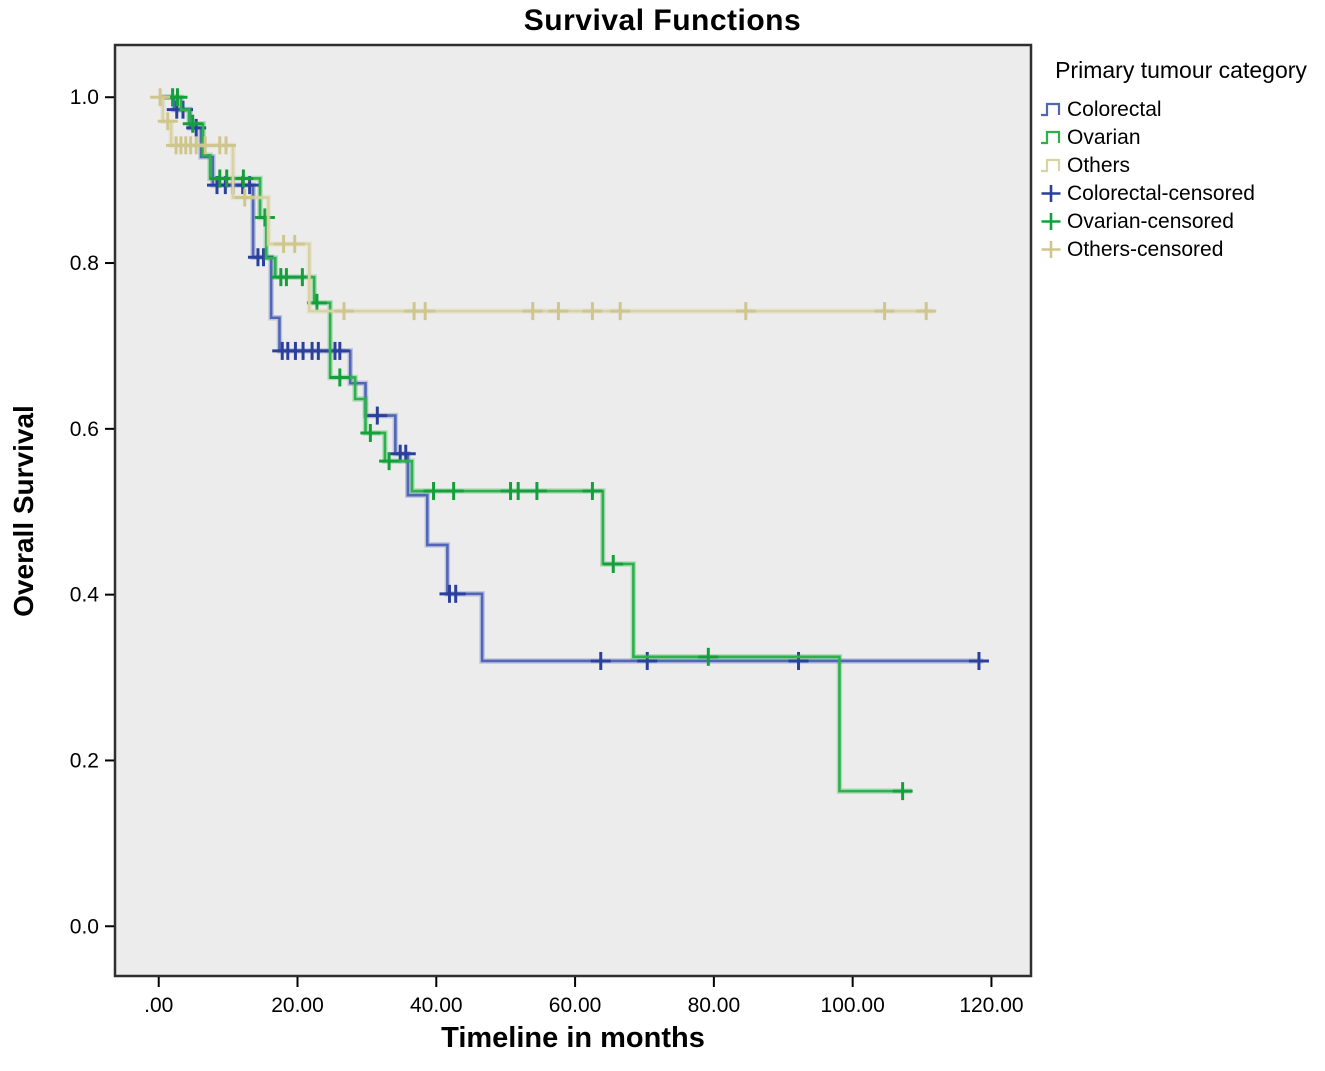  I want to click on legend-label: Others-censored, so click(1145, 249).